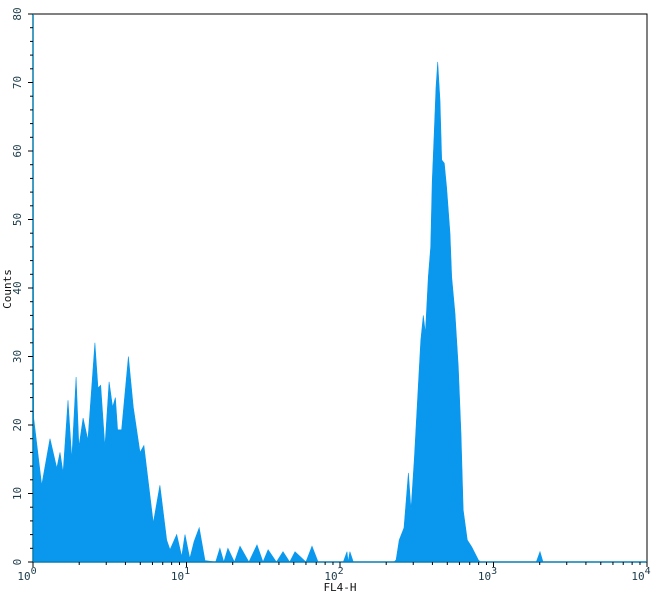 Image resolution: width=660 pixels, height=594 pixels. What do you see at coordinates (17, 562) in the screenshot?
I see `y-tick-label: 0` at bounding box center [17, 562].